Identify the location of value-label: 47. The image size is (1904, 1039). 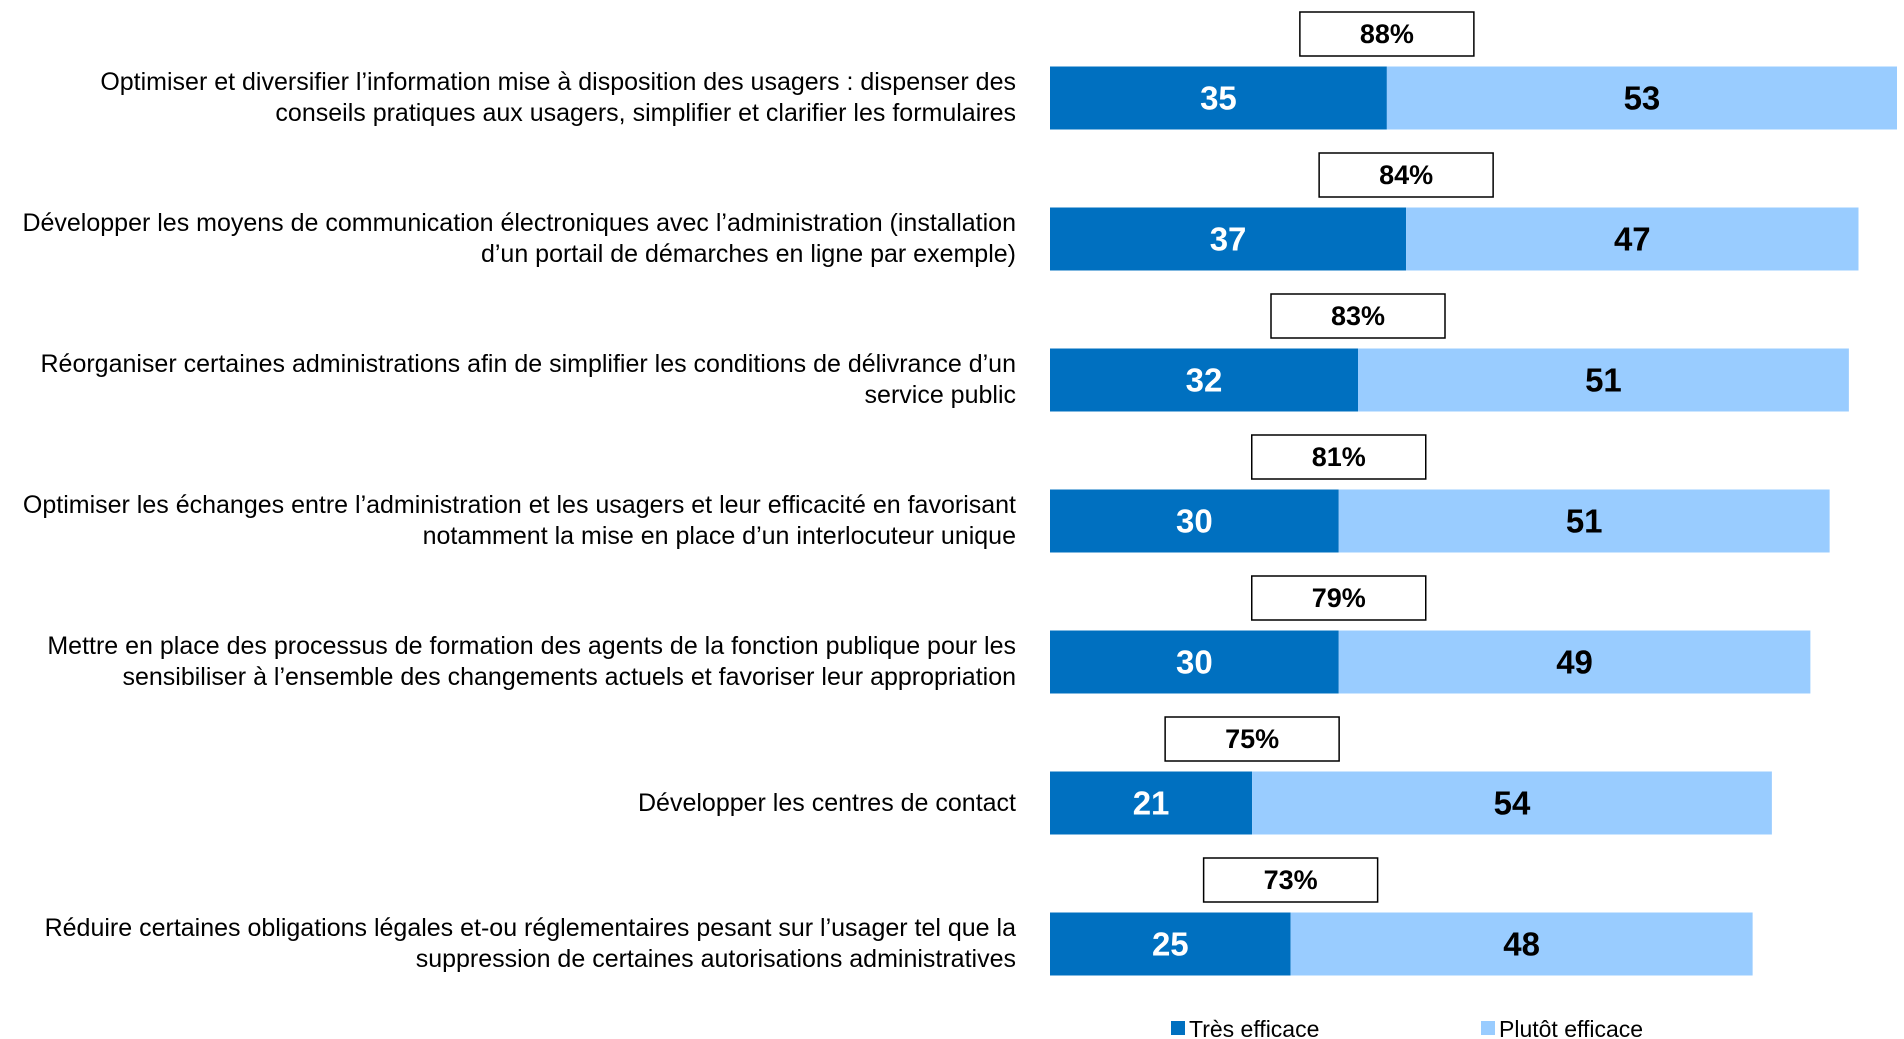
(1632, 239).